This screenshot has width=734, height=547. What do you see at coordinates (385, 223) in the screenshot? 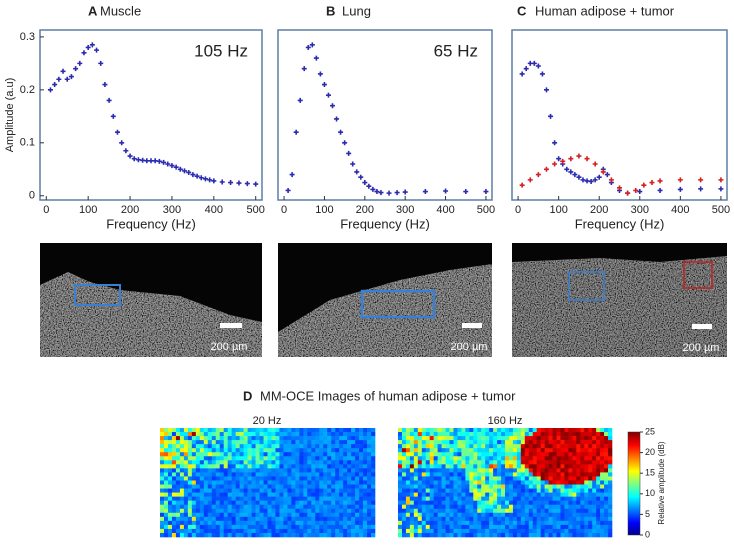
I see `x-axis-label: Frequency (Hz)` at bounding box center [385, 223].